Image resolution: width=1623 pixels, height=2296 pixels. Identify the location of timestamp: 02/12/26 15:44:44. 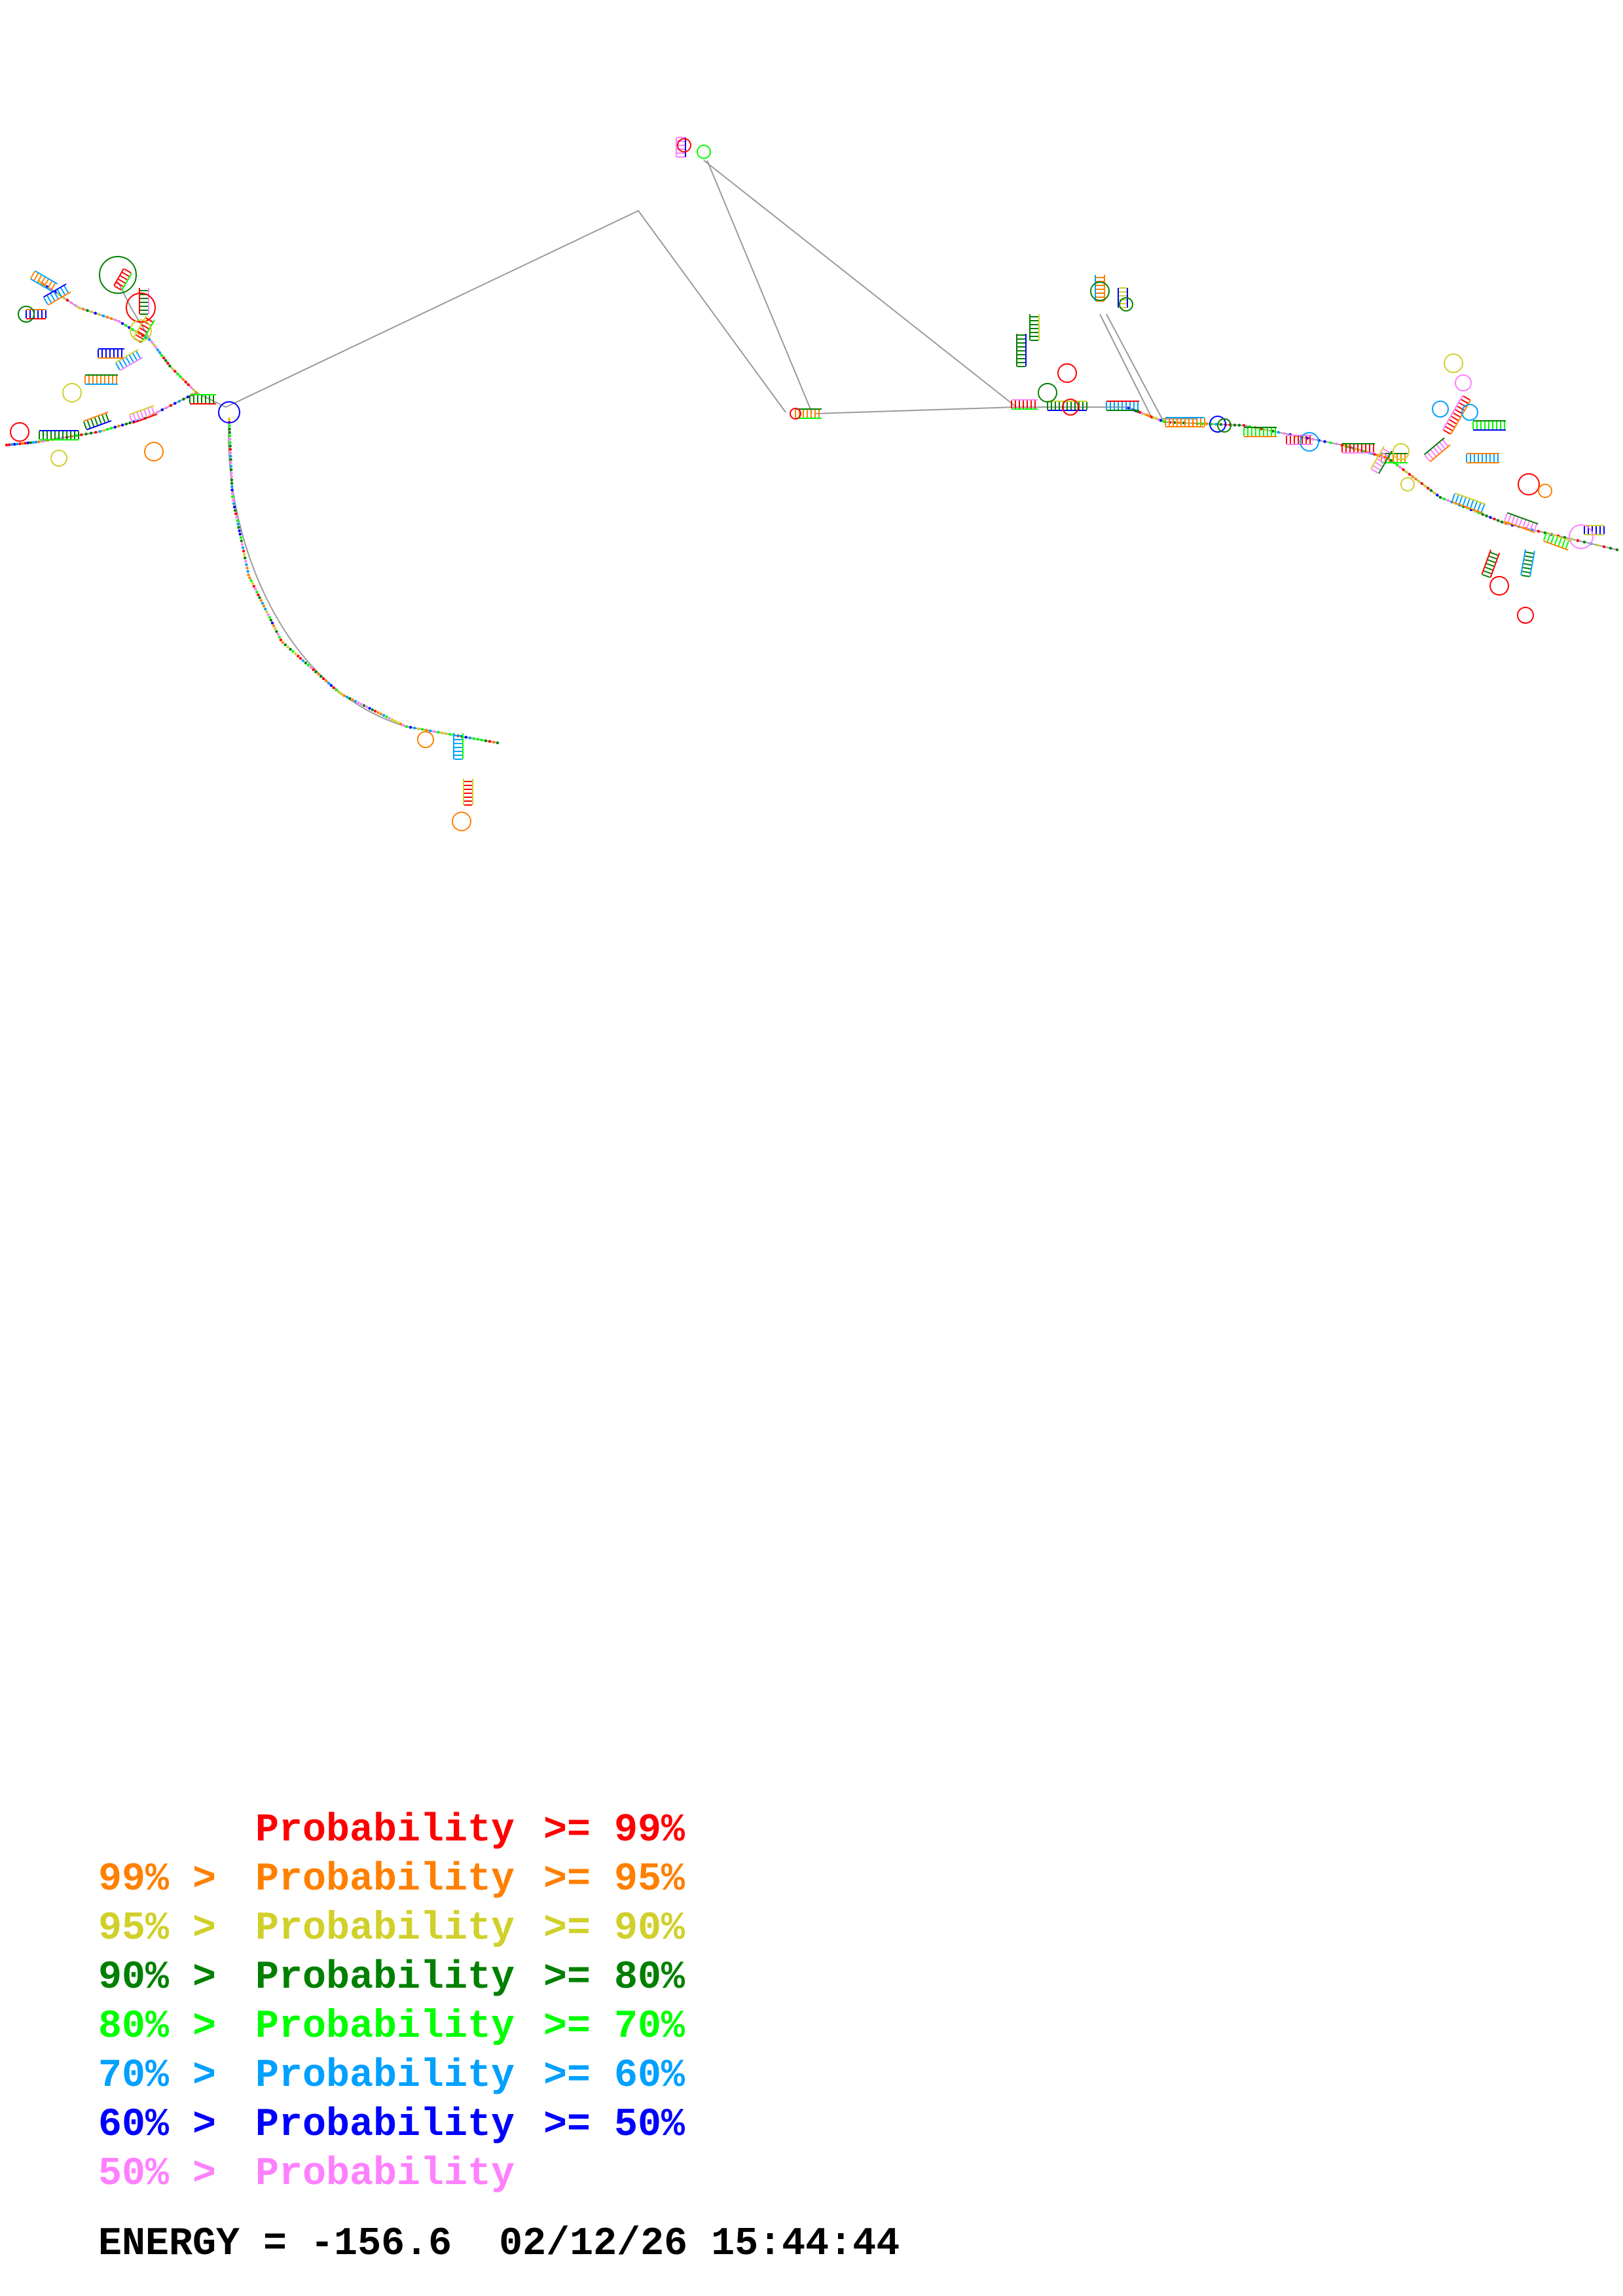
(699, 2244).